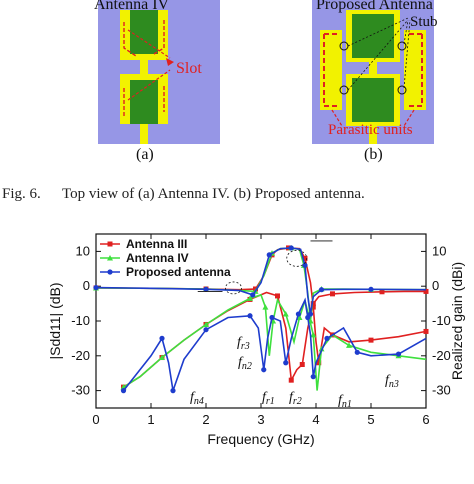 The width and height of the screenshot is (474, 484). Describe the element at coordinates (205, 419) in the screenshot. I see `x-tick-label: 2` at that location.